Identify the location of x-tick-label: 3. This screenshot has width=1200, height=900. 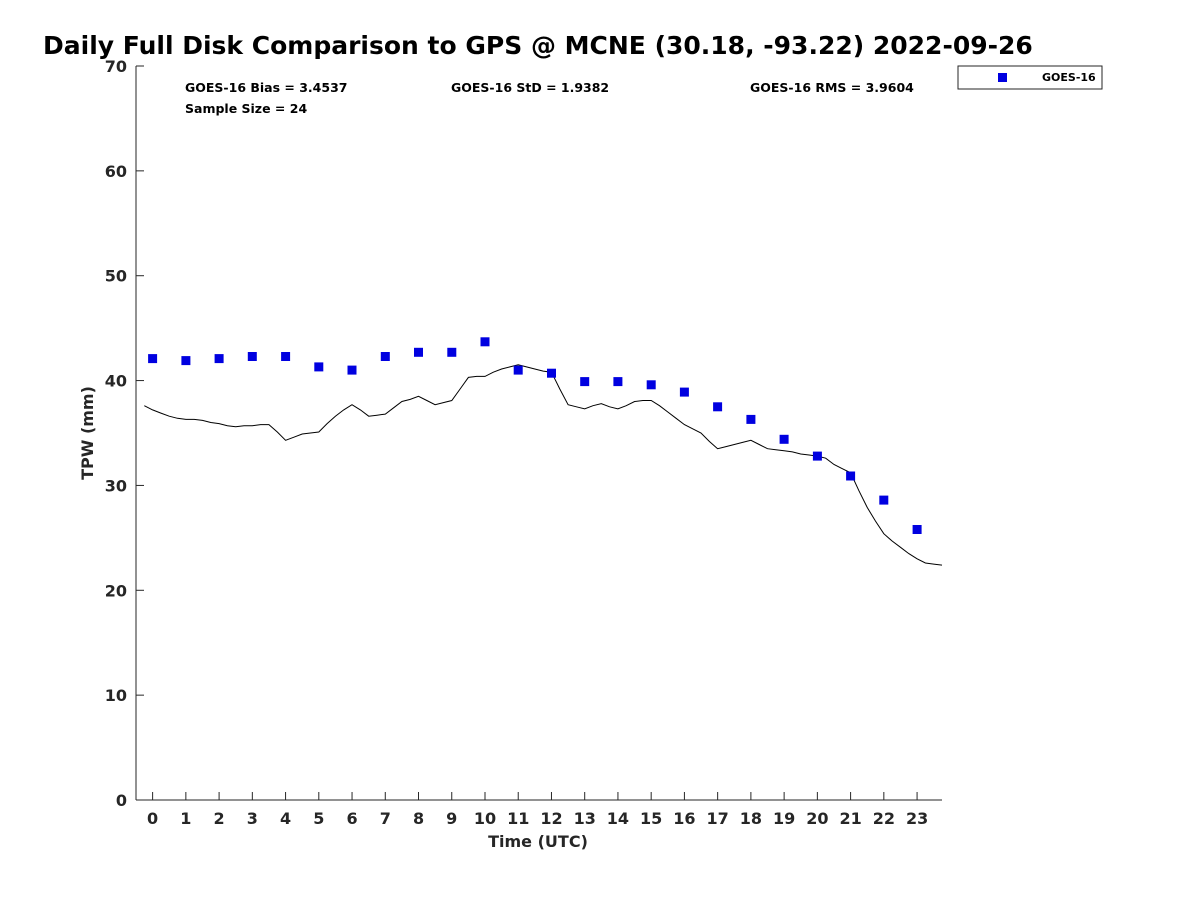
(252, 818).